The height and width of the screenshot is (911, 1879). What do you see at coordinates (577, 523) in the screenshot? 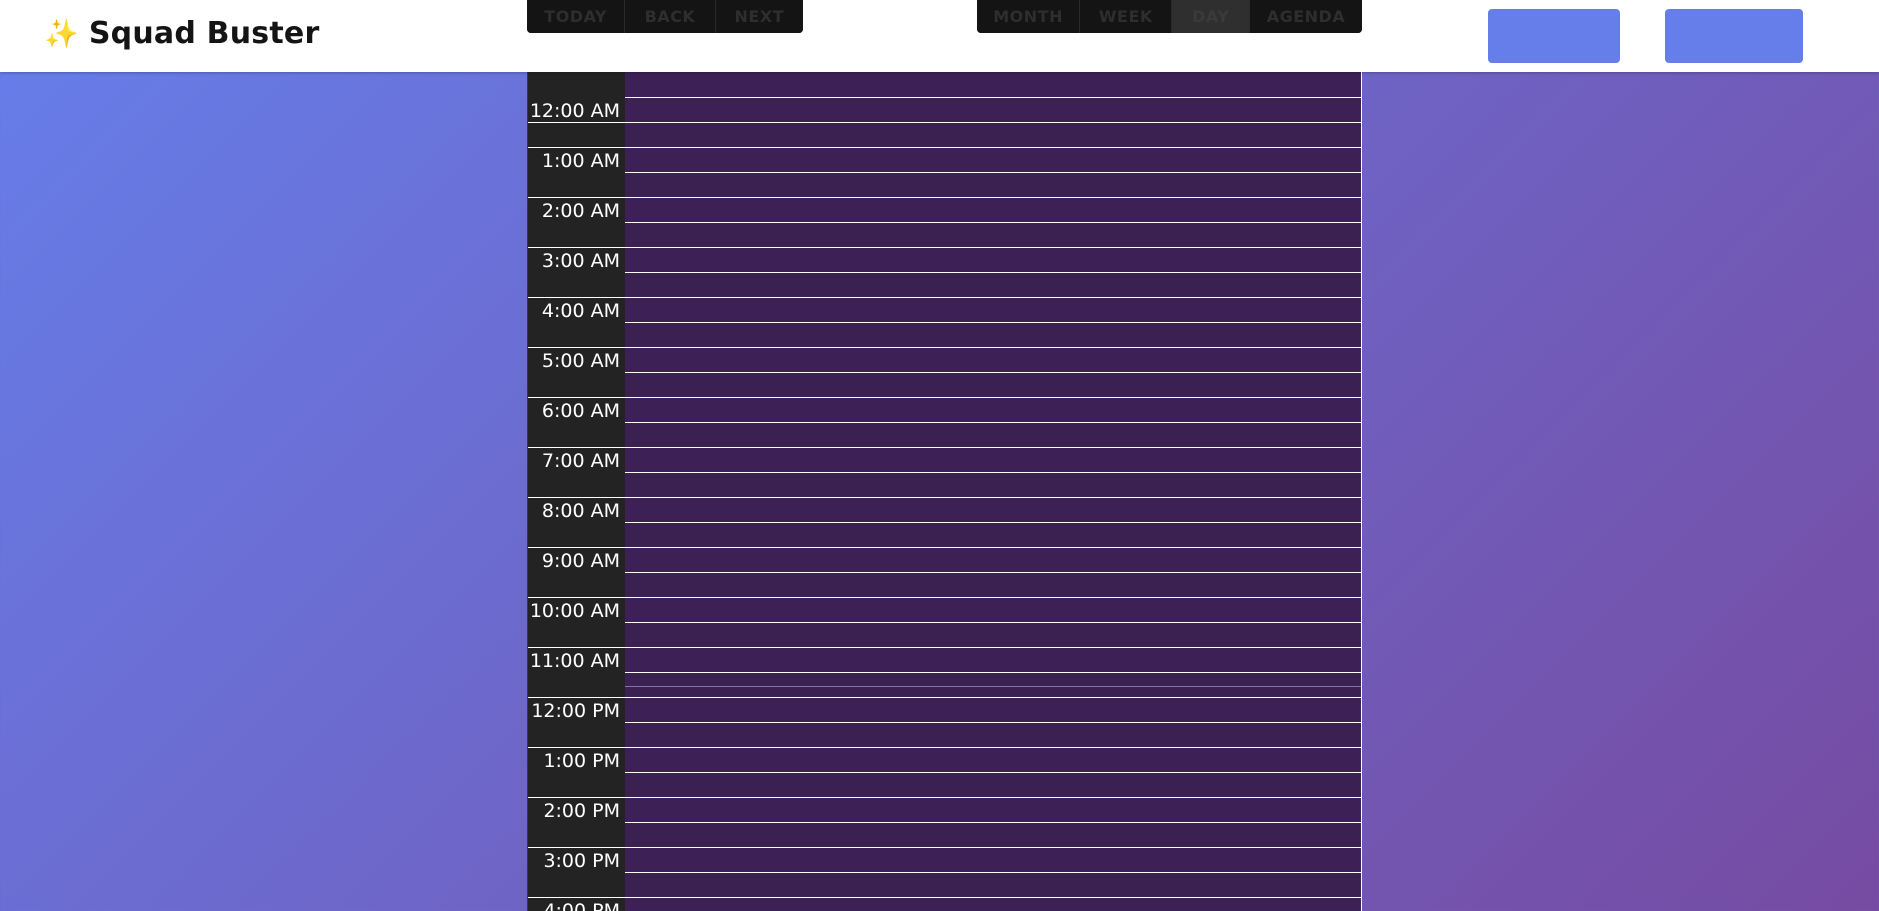
I see `time-slot: 8:00 AM` at bounding box center [577, 523].